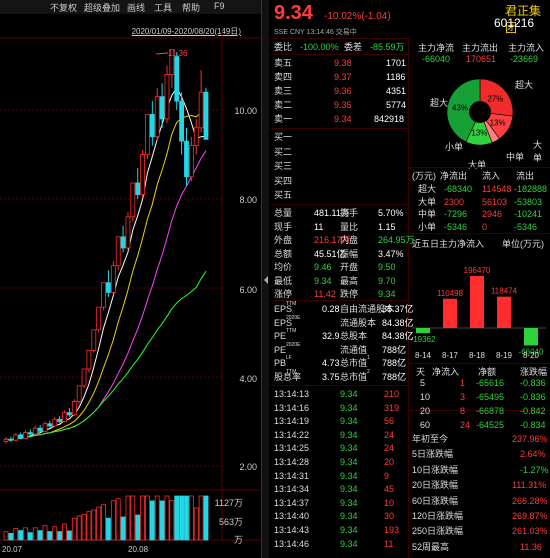 The image size is (550, 558). Describe the element at coordinates (387, 226) in the screenshot. I see `stat-value: 1.15` at that location.